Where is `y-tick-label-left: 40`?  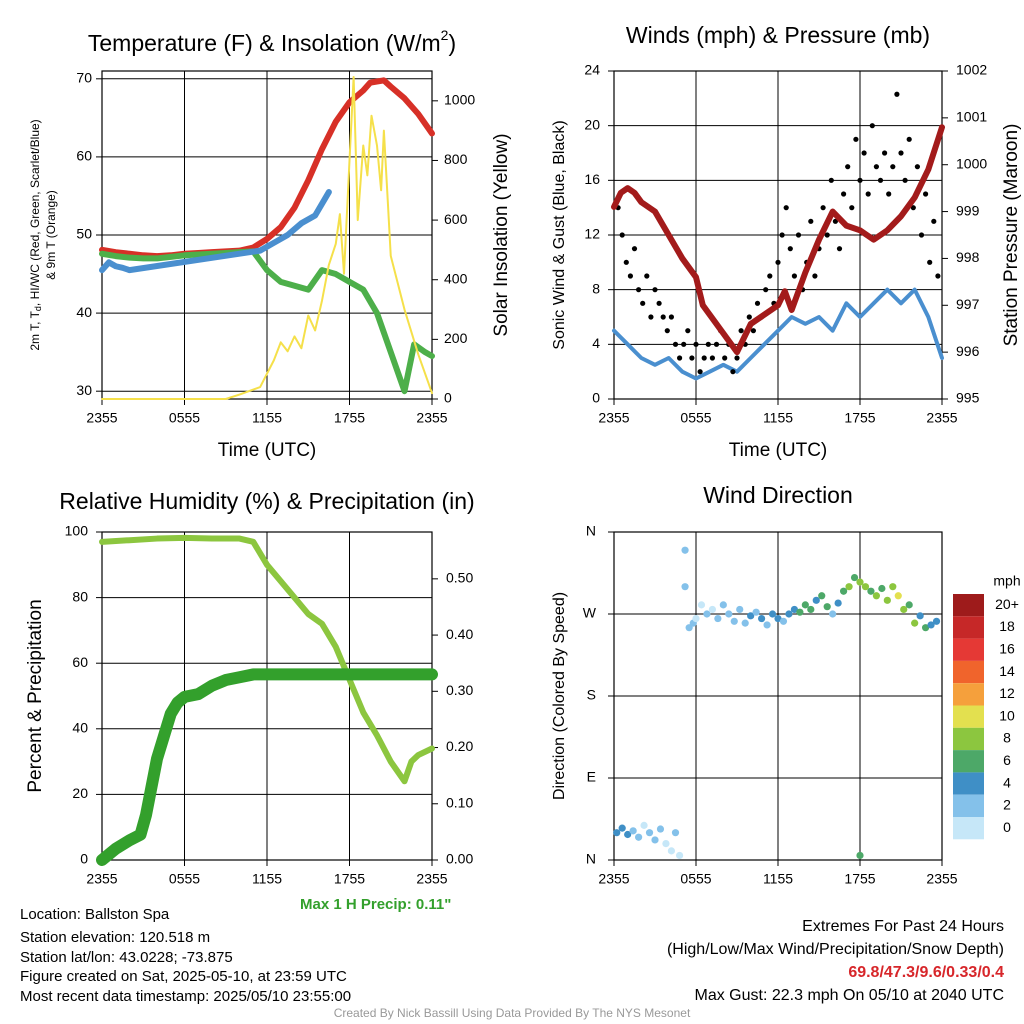 y-tick-label-left: 40 is located at coordinates (84, 312).